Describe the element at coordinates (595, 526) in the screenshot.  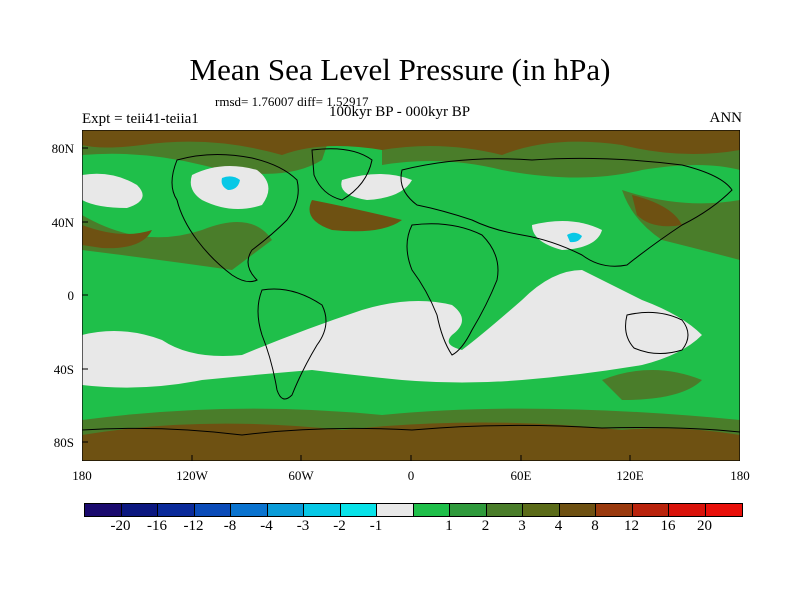
I see `colorbar-label: 8` at that location.